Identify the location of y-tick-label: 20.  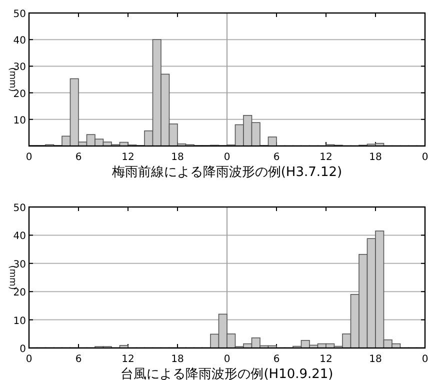
(19, 293).